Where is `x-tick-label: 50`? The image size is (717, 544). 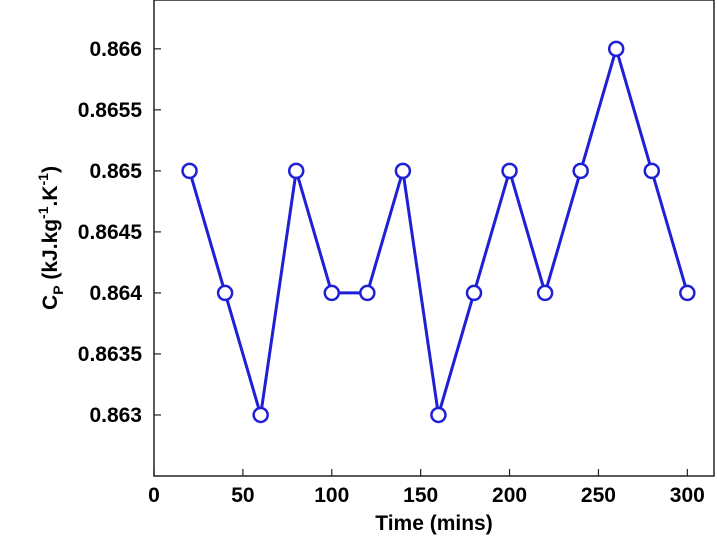
x-tick-label: 50 is located at coordinates (242, 495).